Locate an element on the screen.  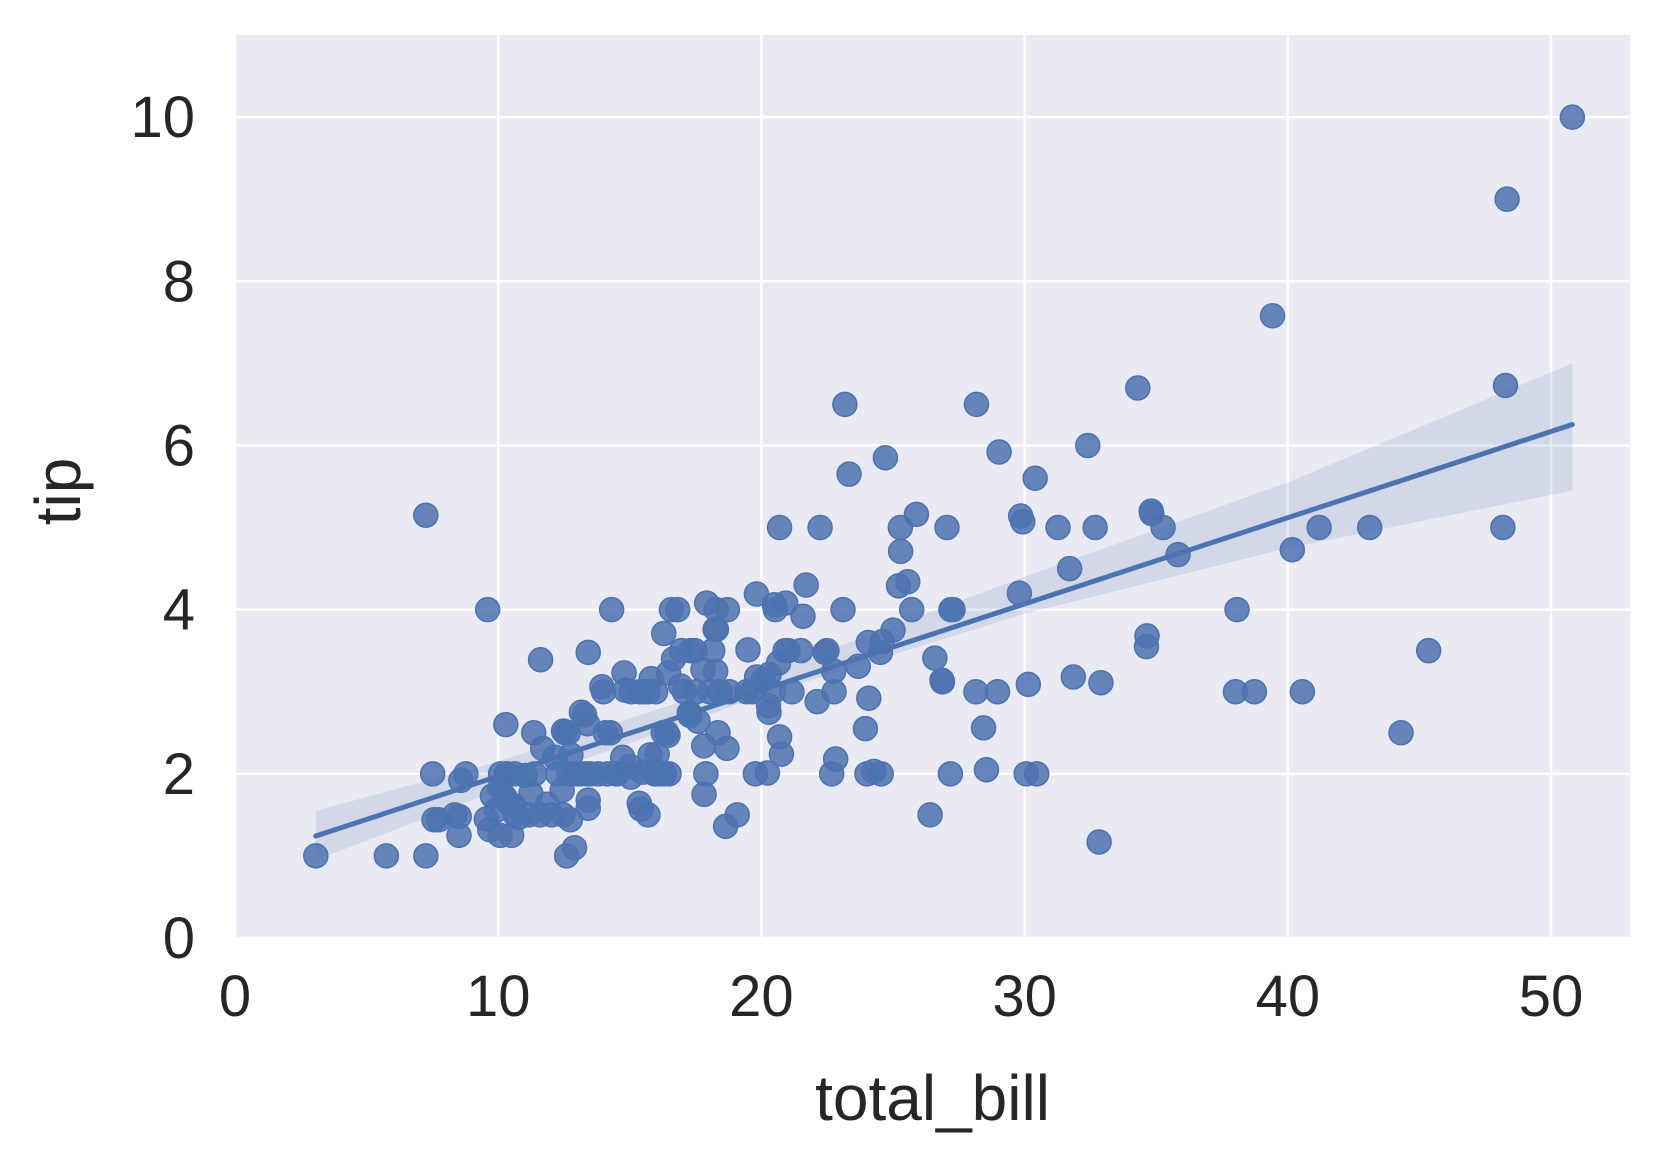
y-tick-labels: 0 2 4 6 8 10 is located at coordinates (162, 528).